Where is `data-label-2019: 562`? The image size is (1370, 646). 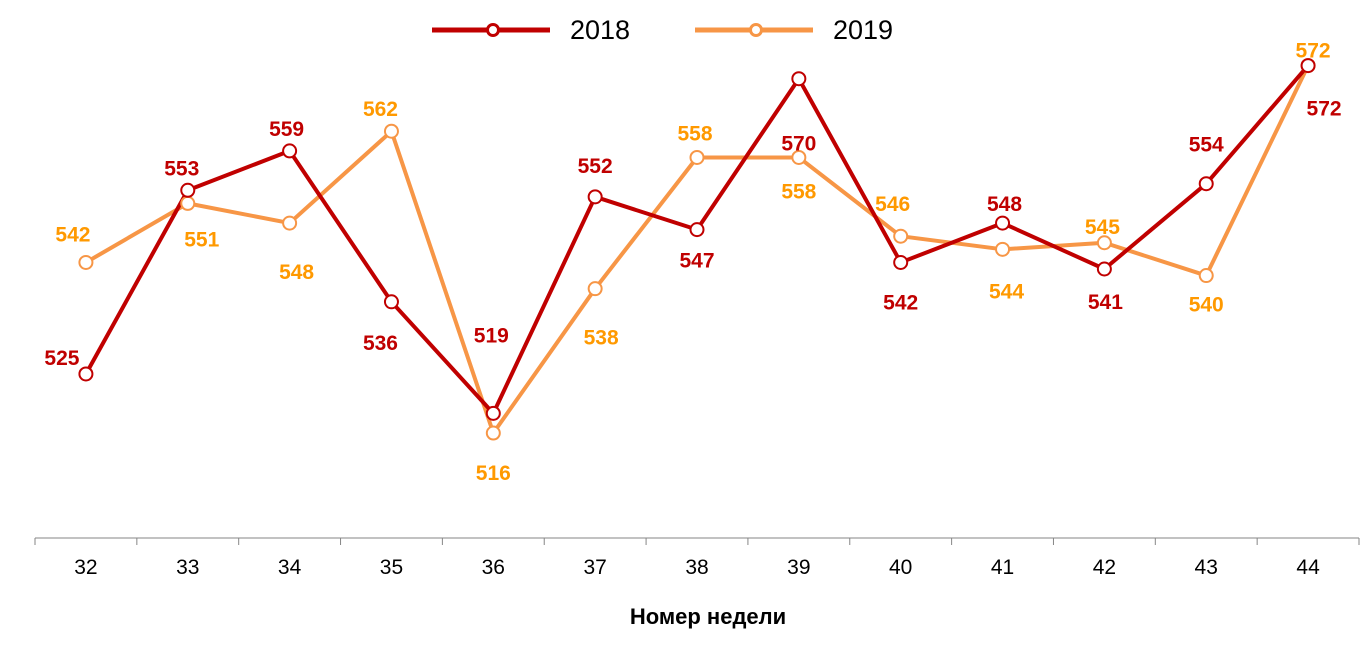
data-label-2019: 562 is located at coordinates (380, 109).